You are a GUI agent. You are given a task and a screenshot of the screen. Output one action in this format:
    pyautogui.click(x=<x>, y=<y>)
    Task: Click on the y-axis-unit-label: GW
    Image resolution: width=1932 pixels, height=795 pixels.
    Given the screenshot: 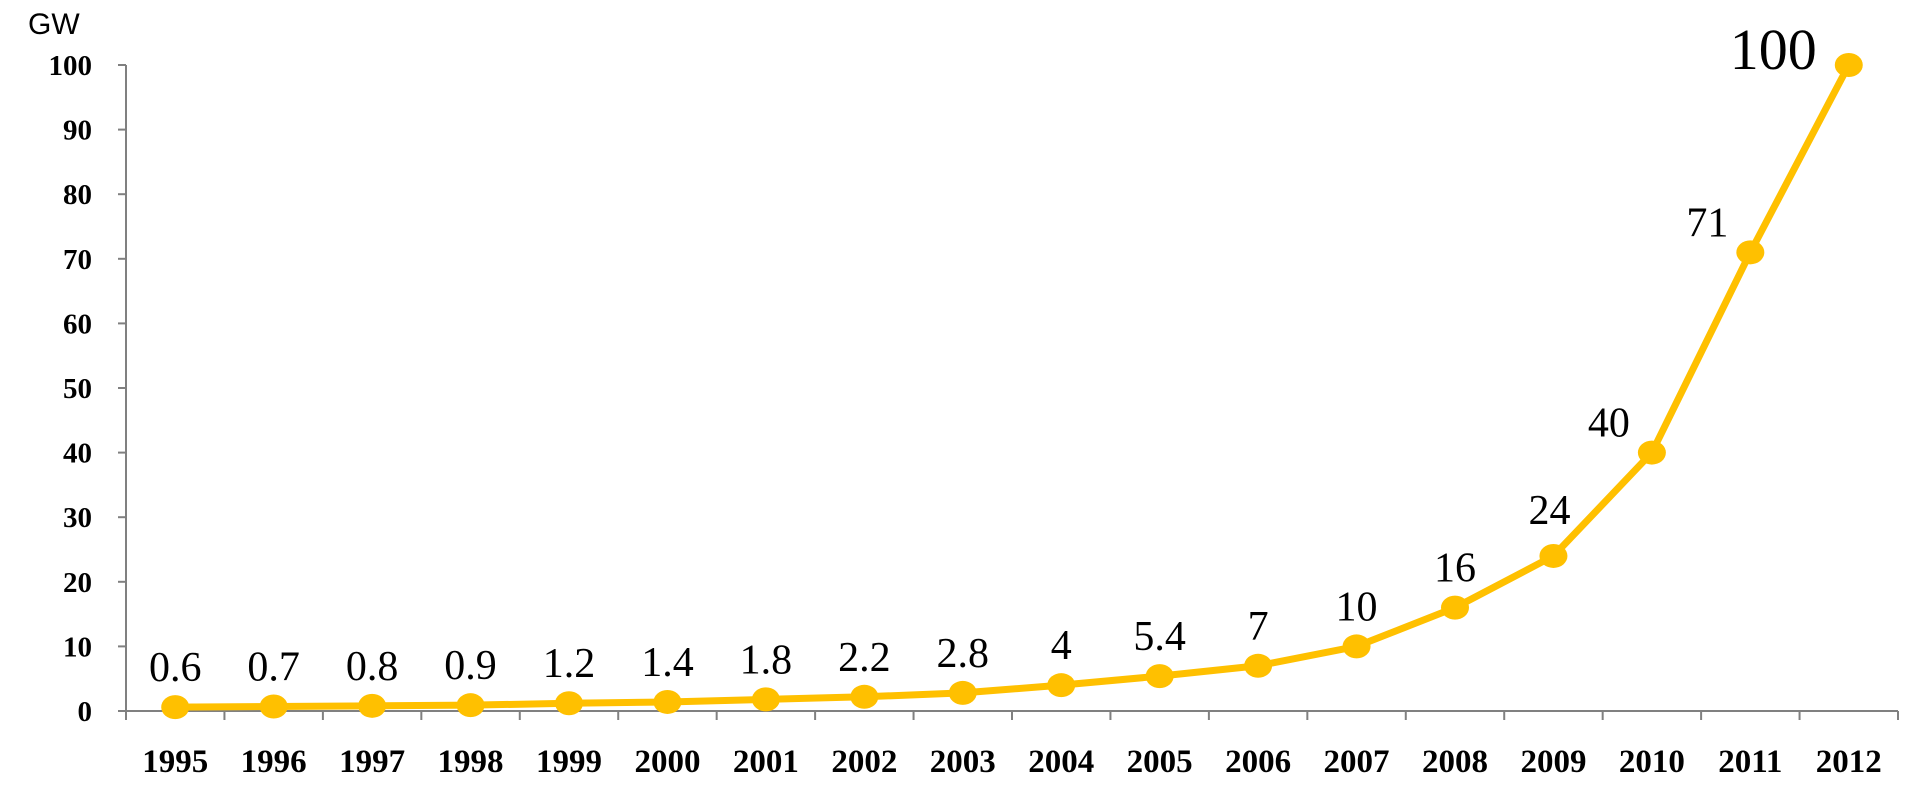 What is the action you would take?
    pyautogui.click(x=54, y=24)
    